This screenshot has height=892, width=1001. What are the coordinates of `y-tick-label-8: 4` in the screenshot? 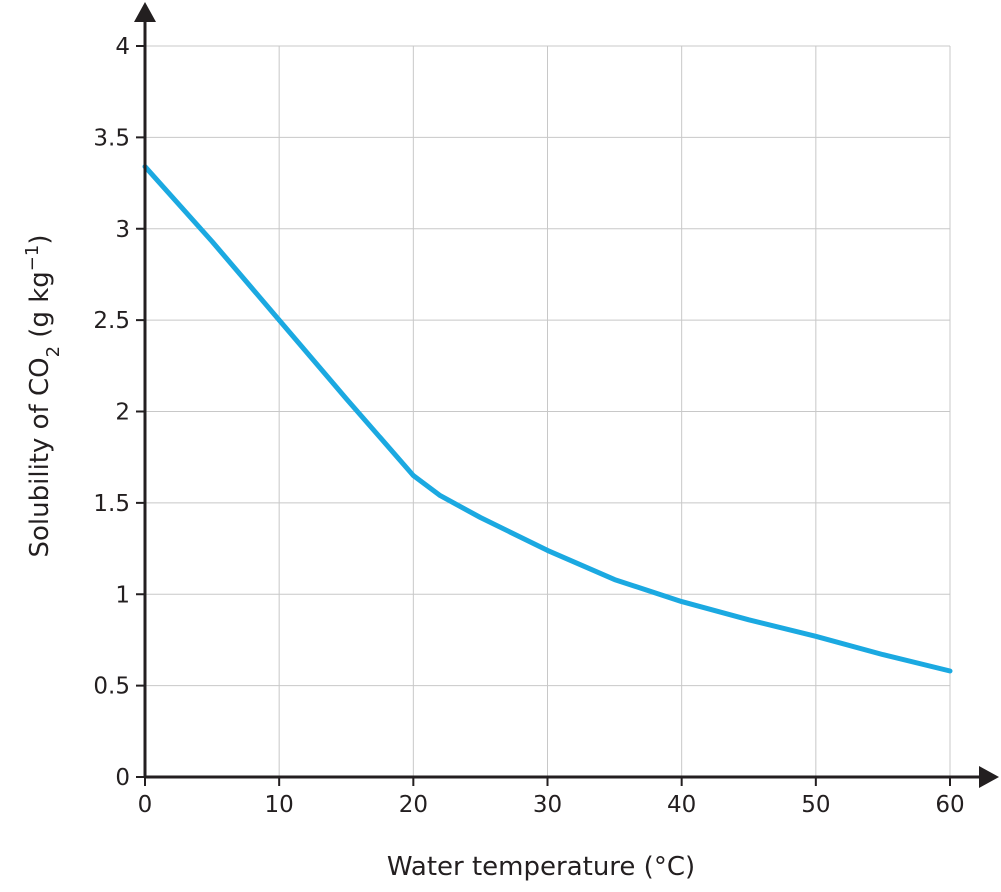 It's located at (122, 47).